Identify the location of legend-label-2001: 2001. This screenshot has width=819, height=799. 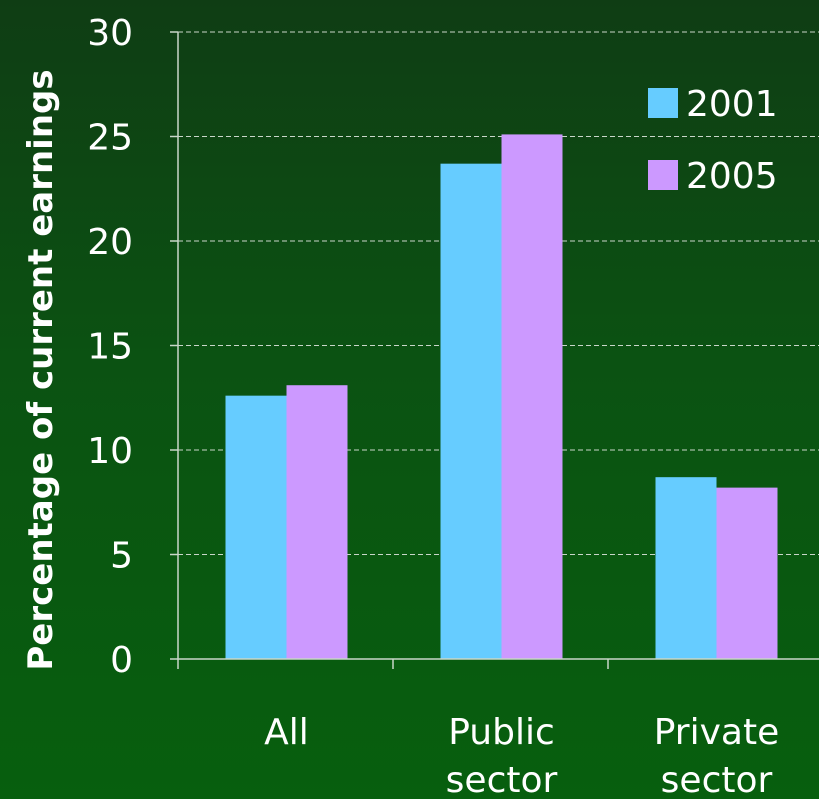
(732, 104).